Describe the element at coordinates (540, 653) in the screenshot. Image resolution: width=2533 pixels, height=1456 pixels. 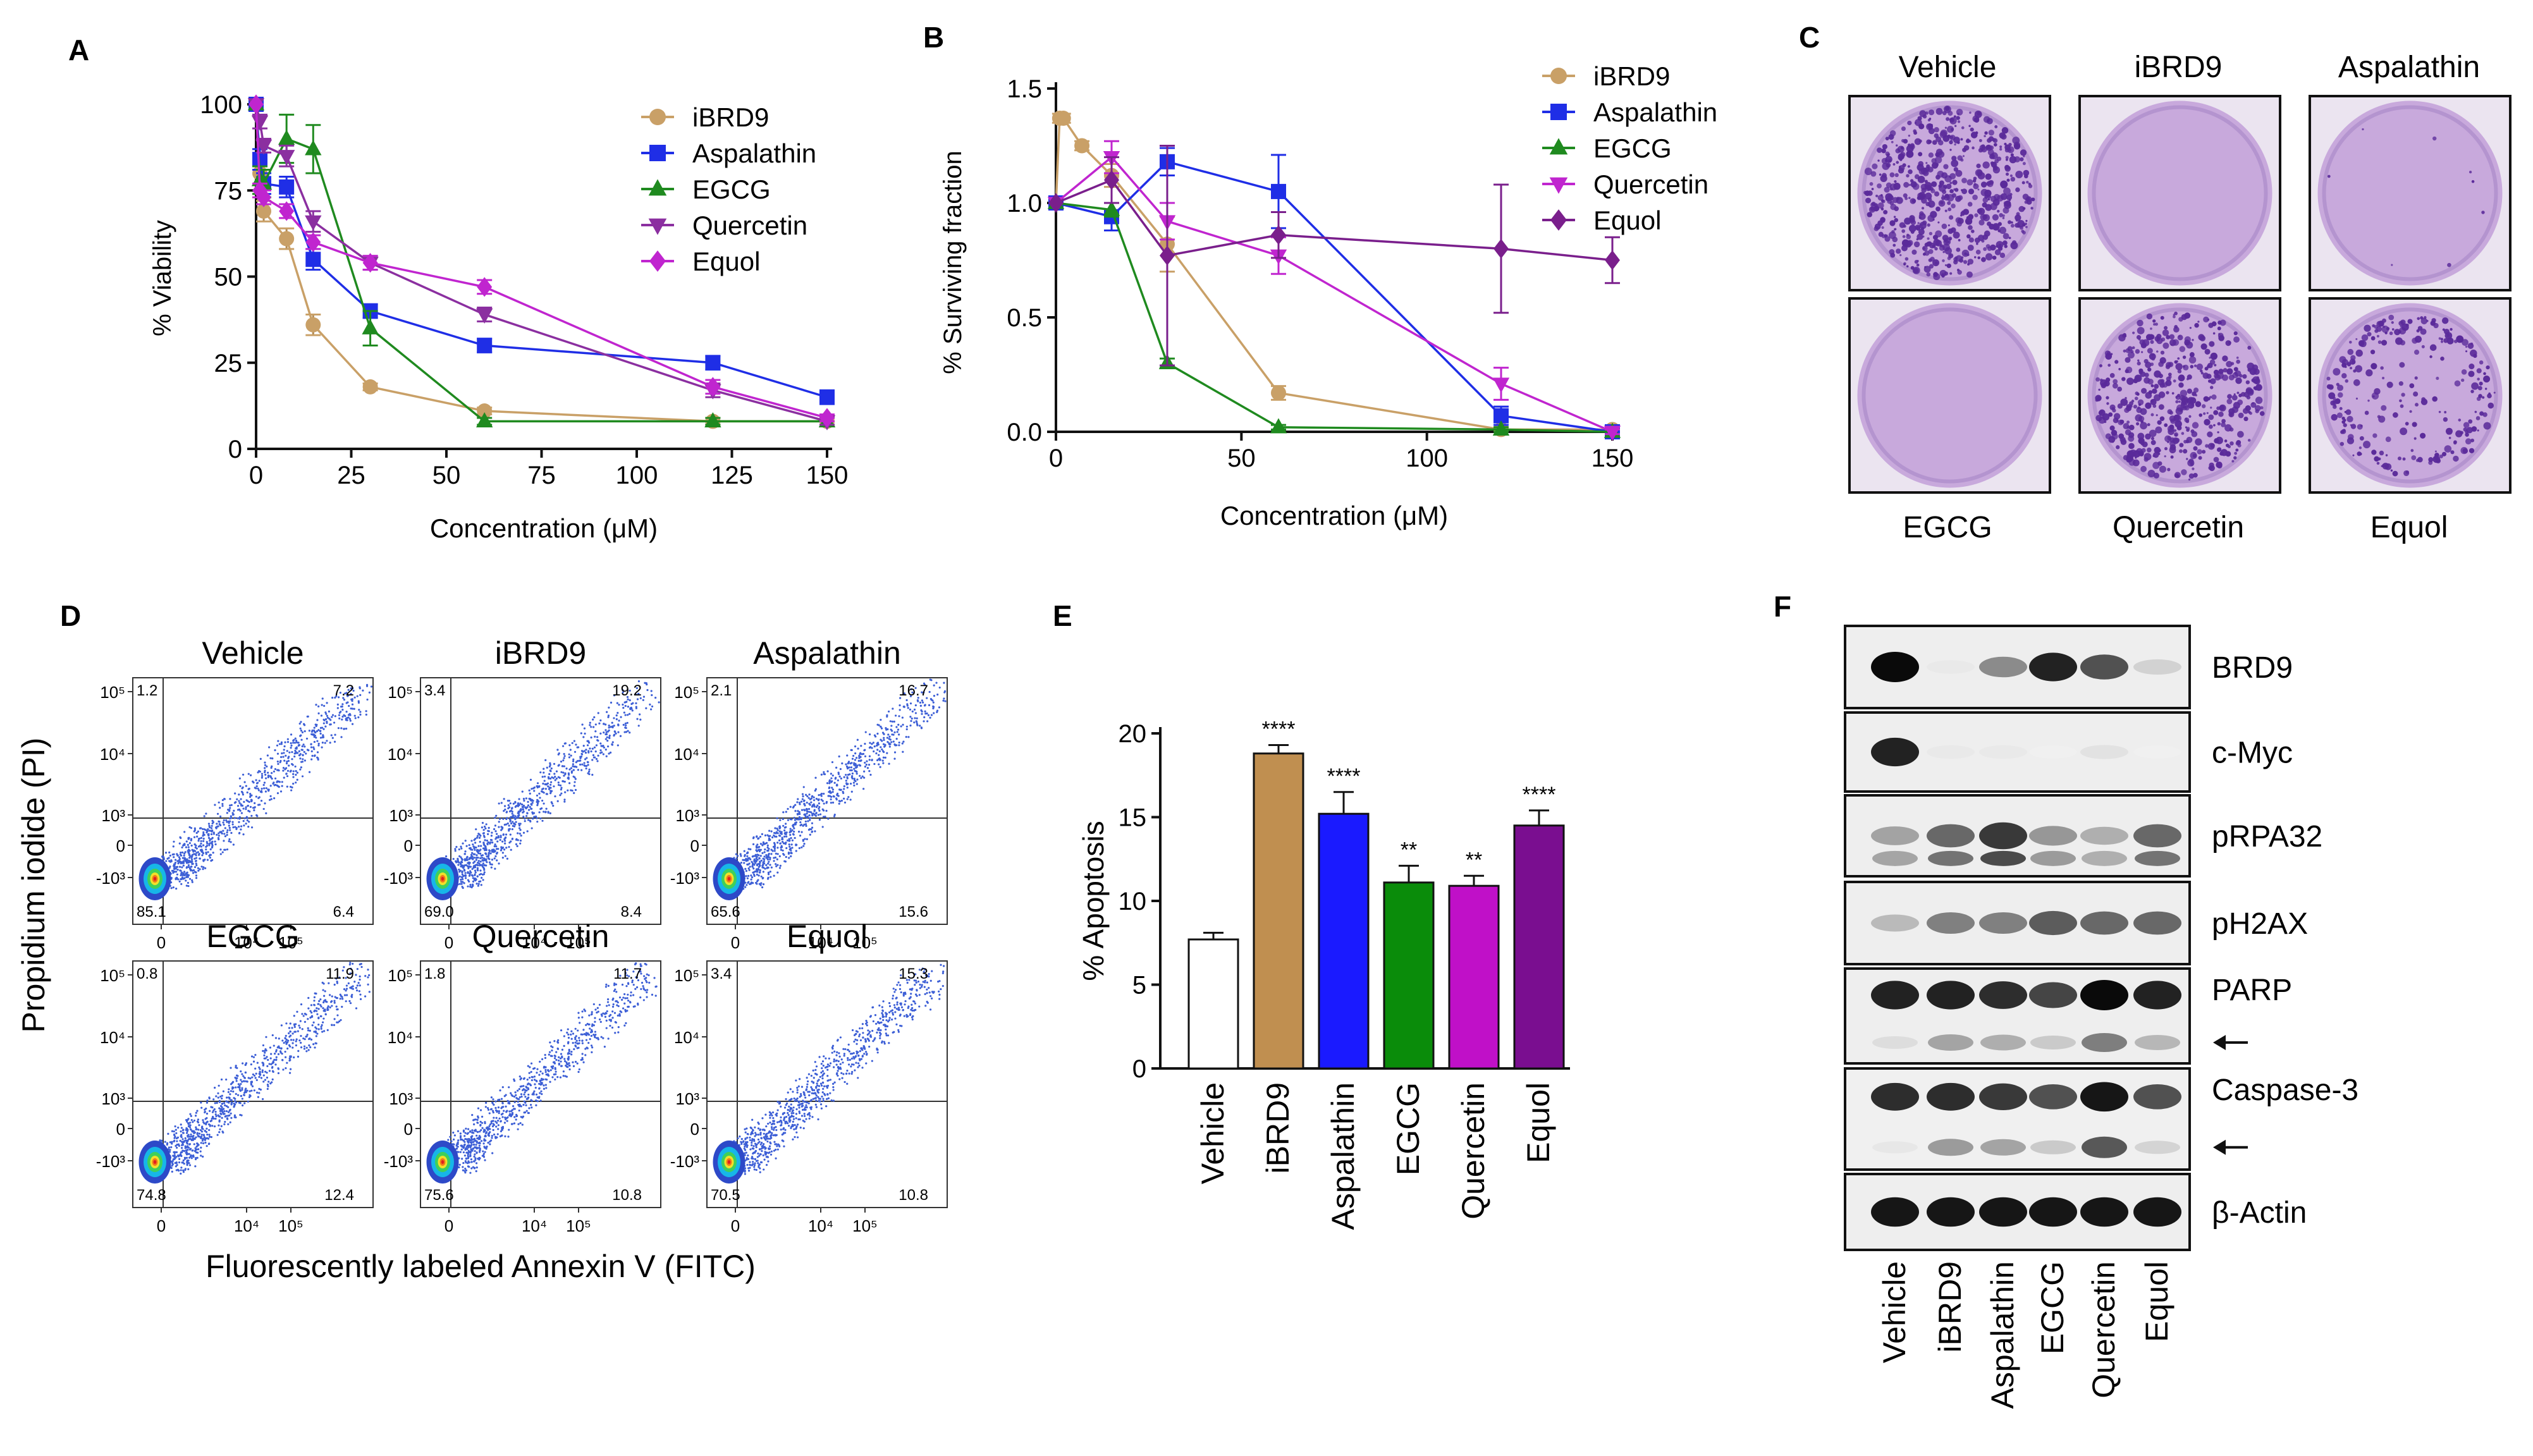
I see `flow-plot-title: iBRD9` at that location.